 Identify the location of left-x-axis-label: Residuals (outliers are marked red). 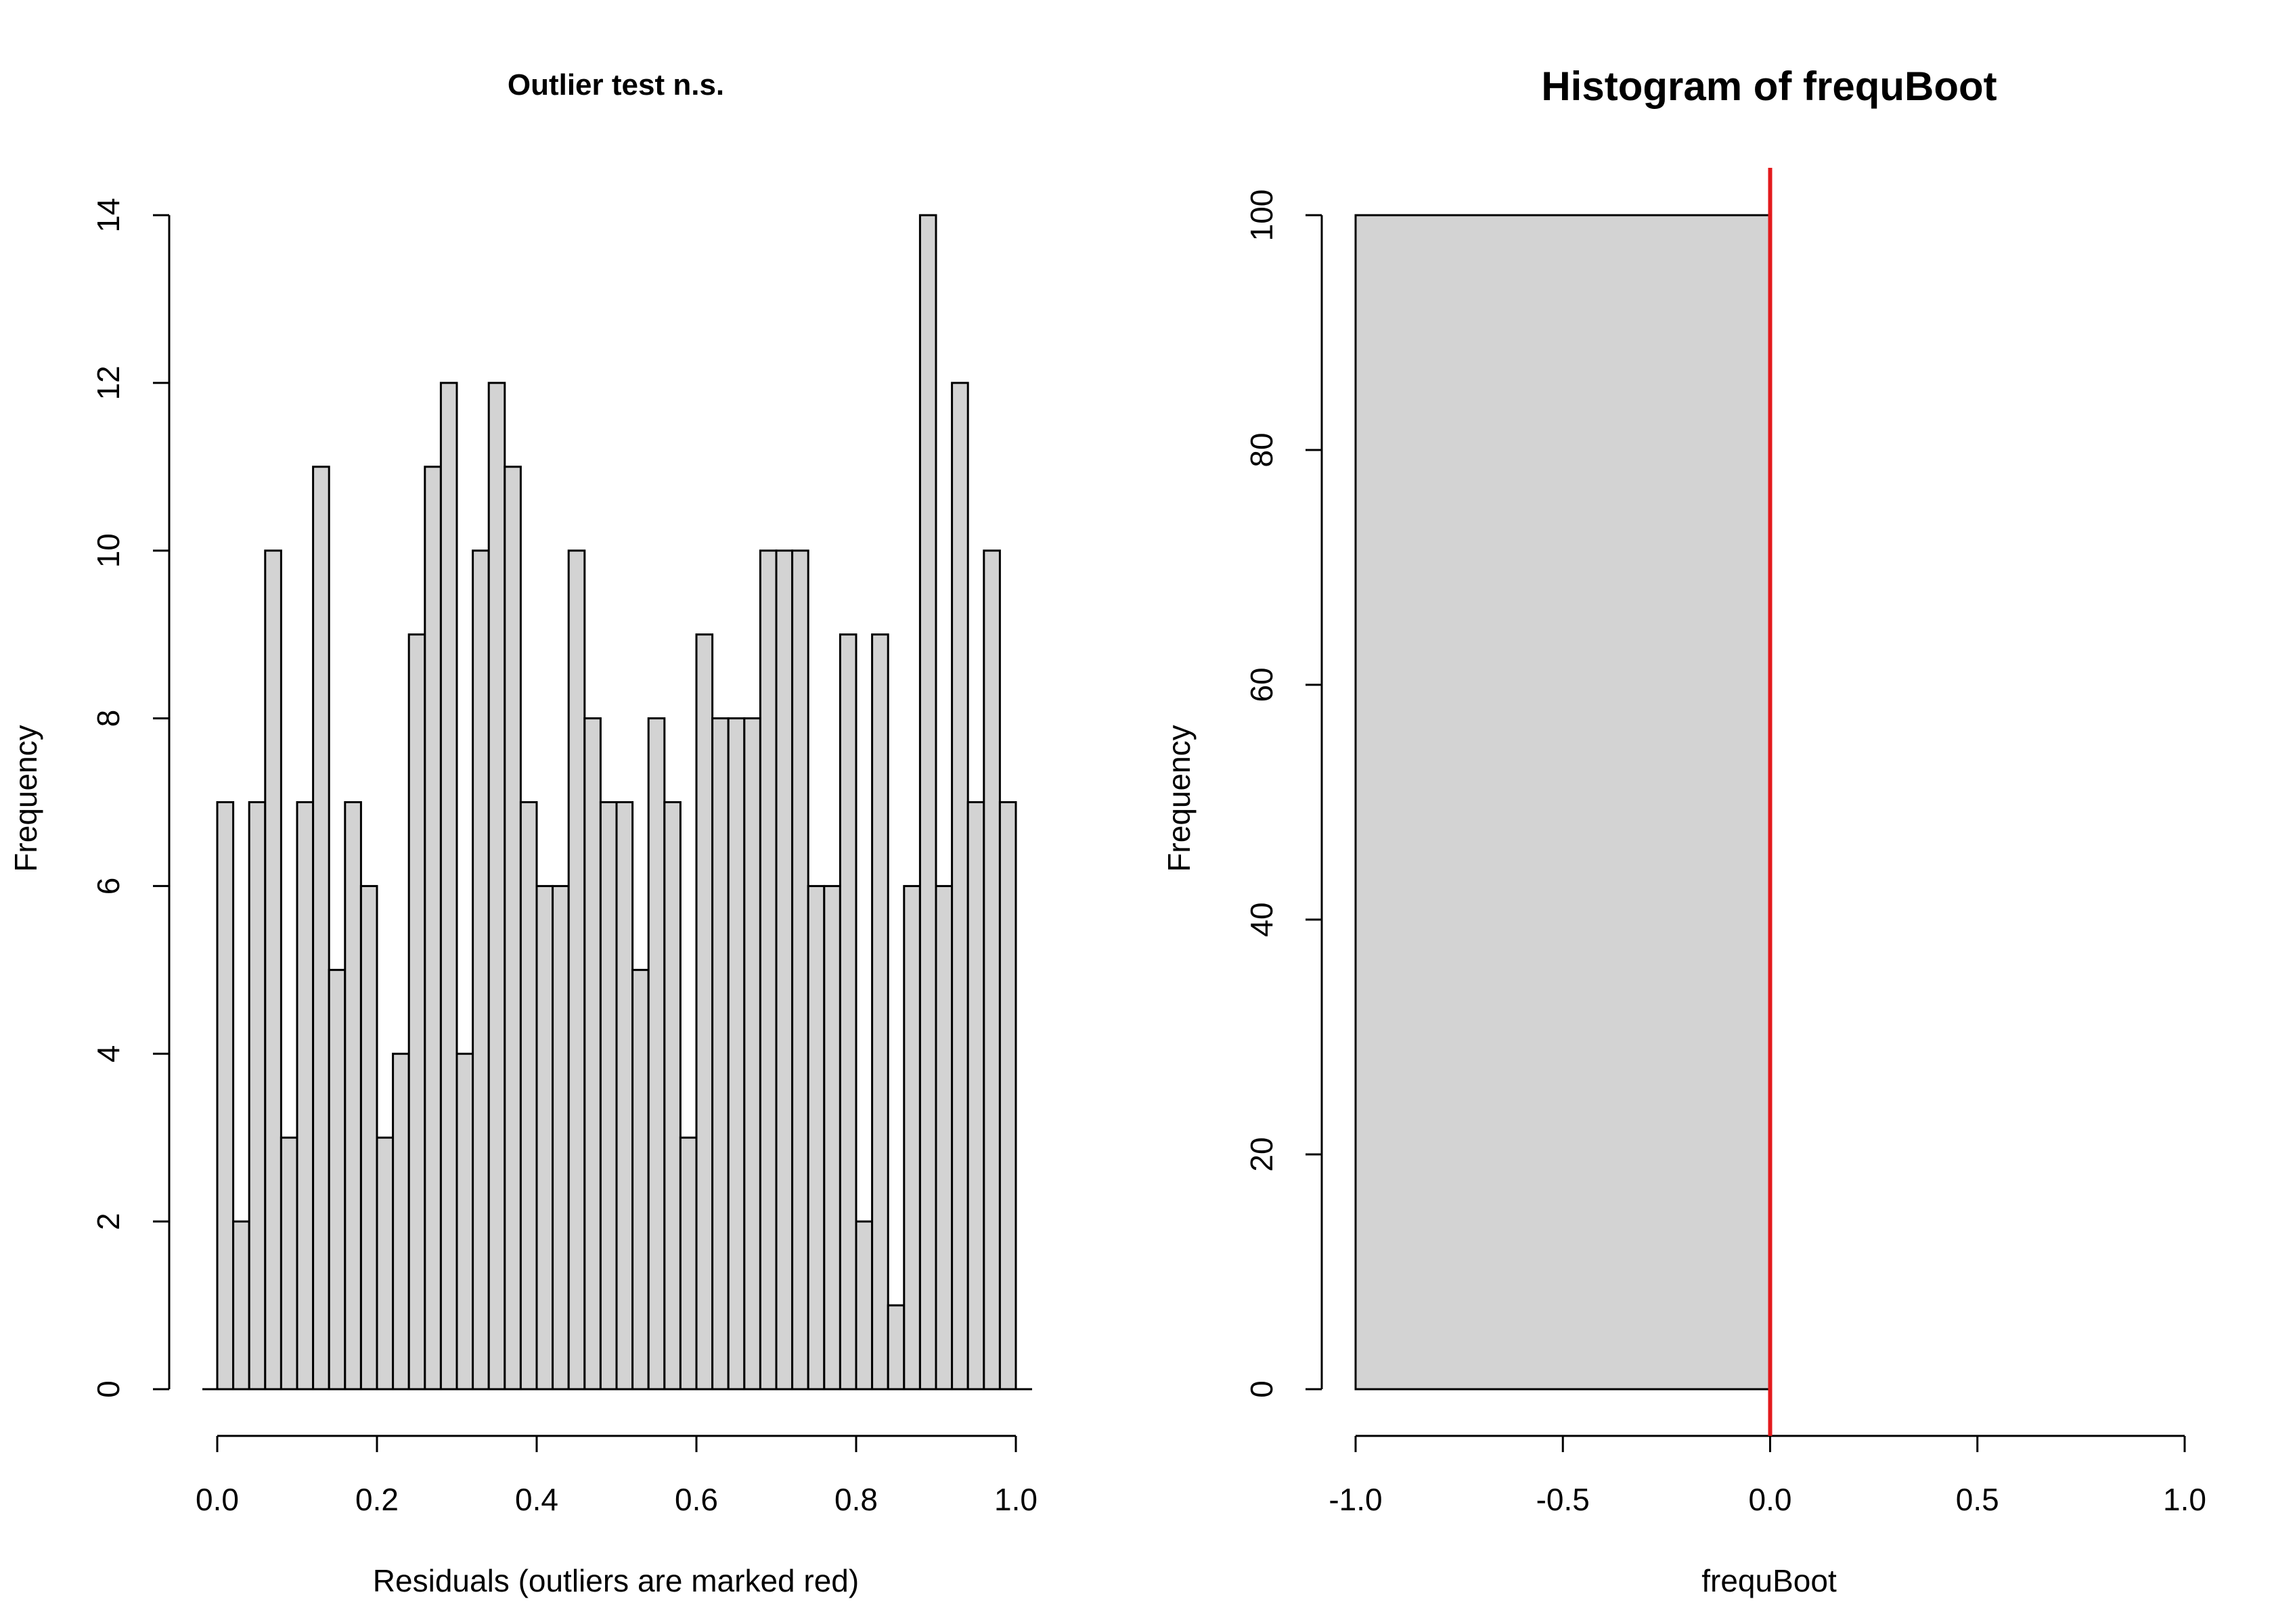
(616, 1580).